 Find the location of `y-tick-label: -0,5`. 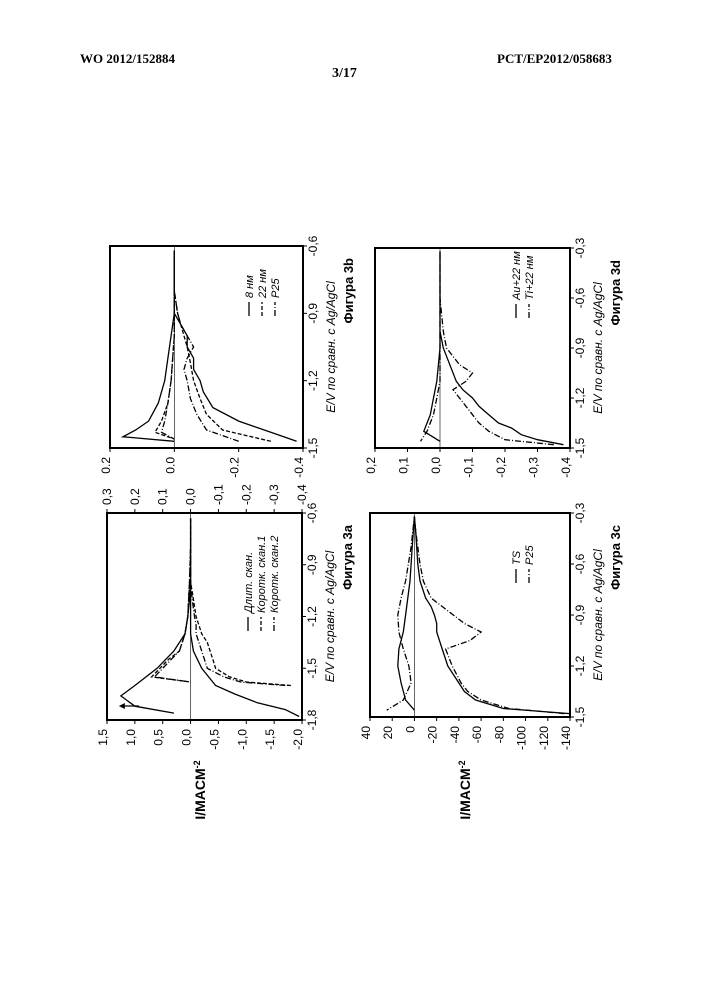

y-tick-label: -0,5 is located at coordinates (214, 739).